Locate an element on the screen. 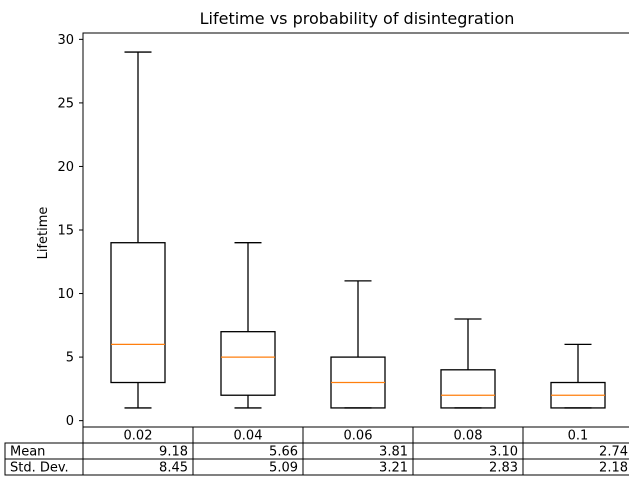  y-tick-label: 15 is located at coordinates (65, 231).